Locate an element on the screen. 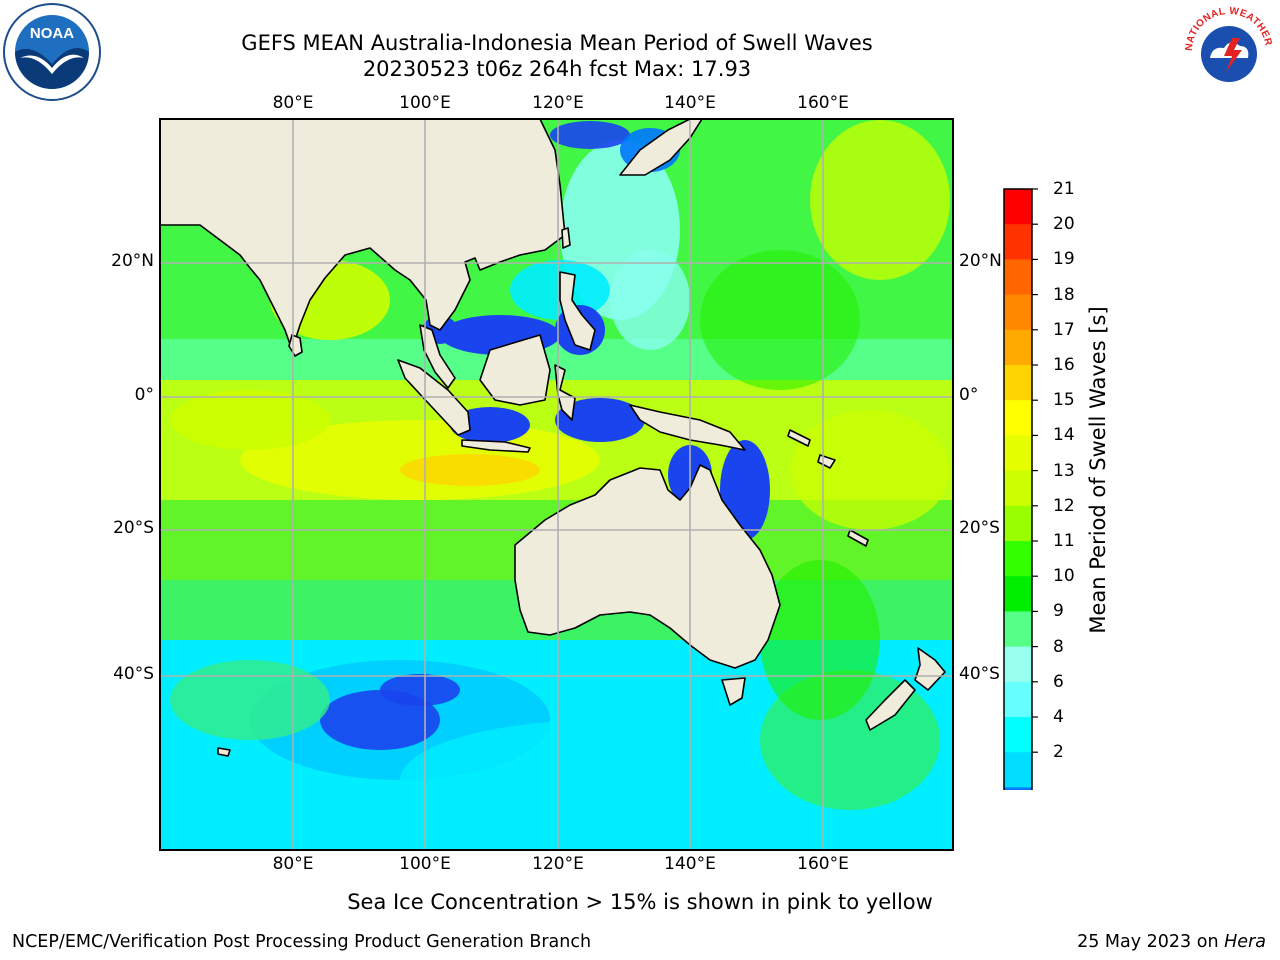 The height and width of the screenshot is (960, 1280). colorbar-tick-label: 4 is located at coordinates (1058, 717).